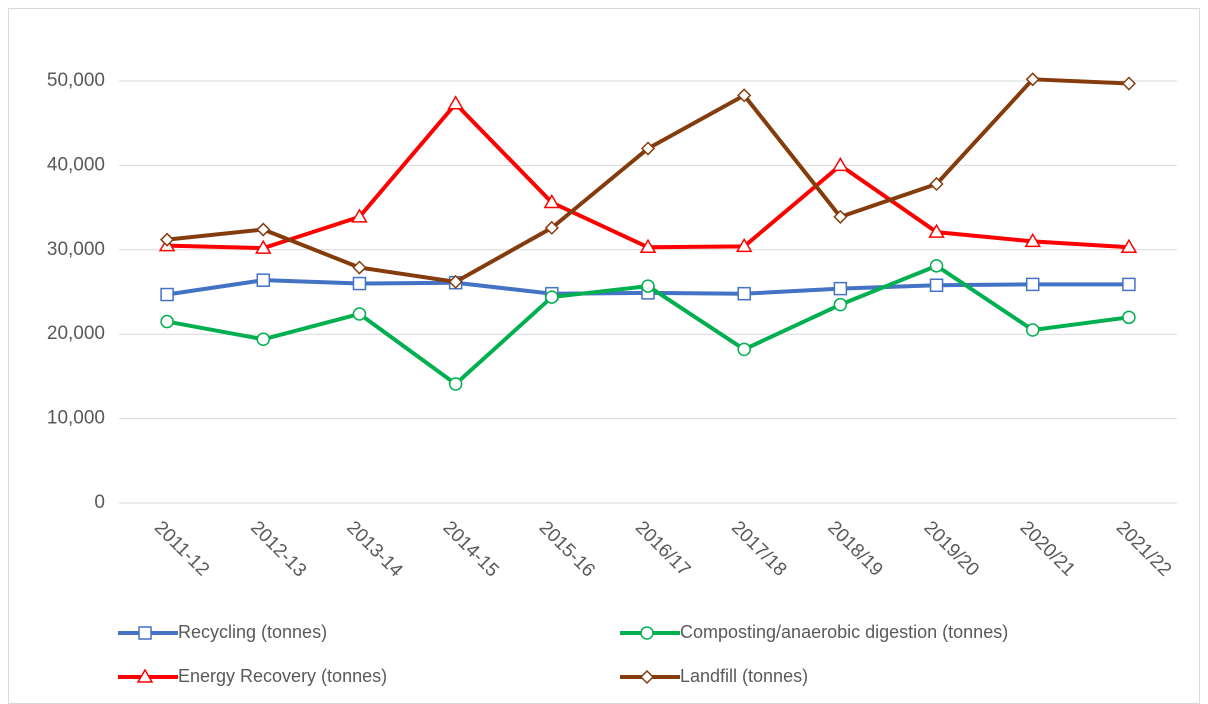 The width and height of the screenshot is (1208, 704). What do you see at coordinates (844, 632) in the screenshot?
I see `legend-label: Composting/anaerobic digestion (tonnes)` at bounding box center [844, 632].